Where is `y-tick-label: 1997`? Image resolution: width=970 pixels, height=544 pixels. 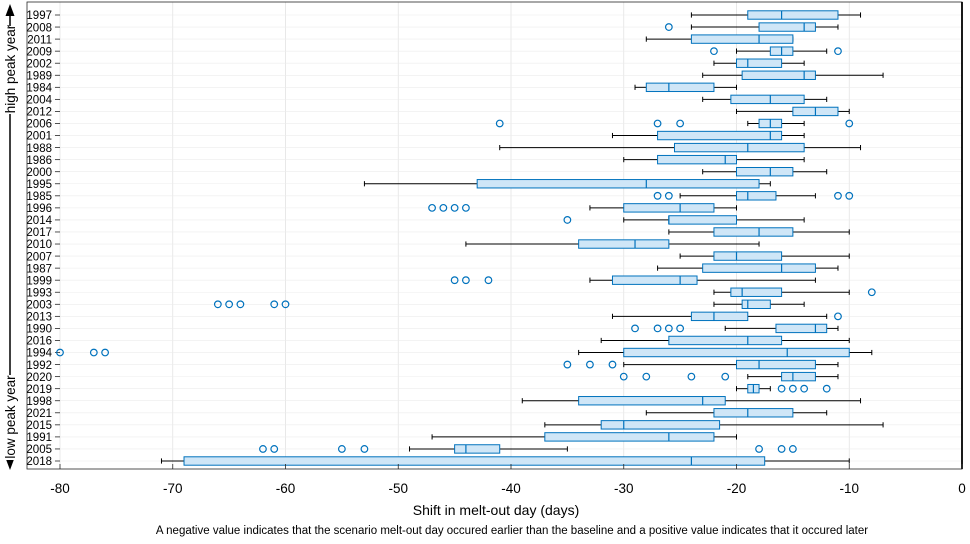 y-tick-label: 1997 is located at coordinates (39, 16).